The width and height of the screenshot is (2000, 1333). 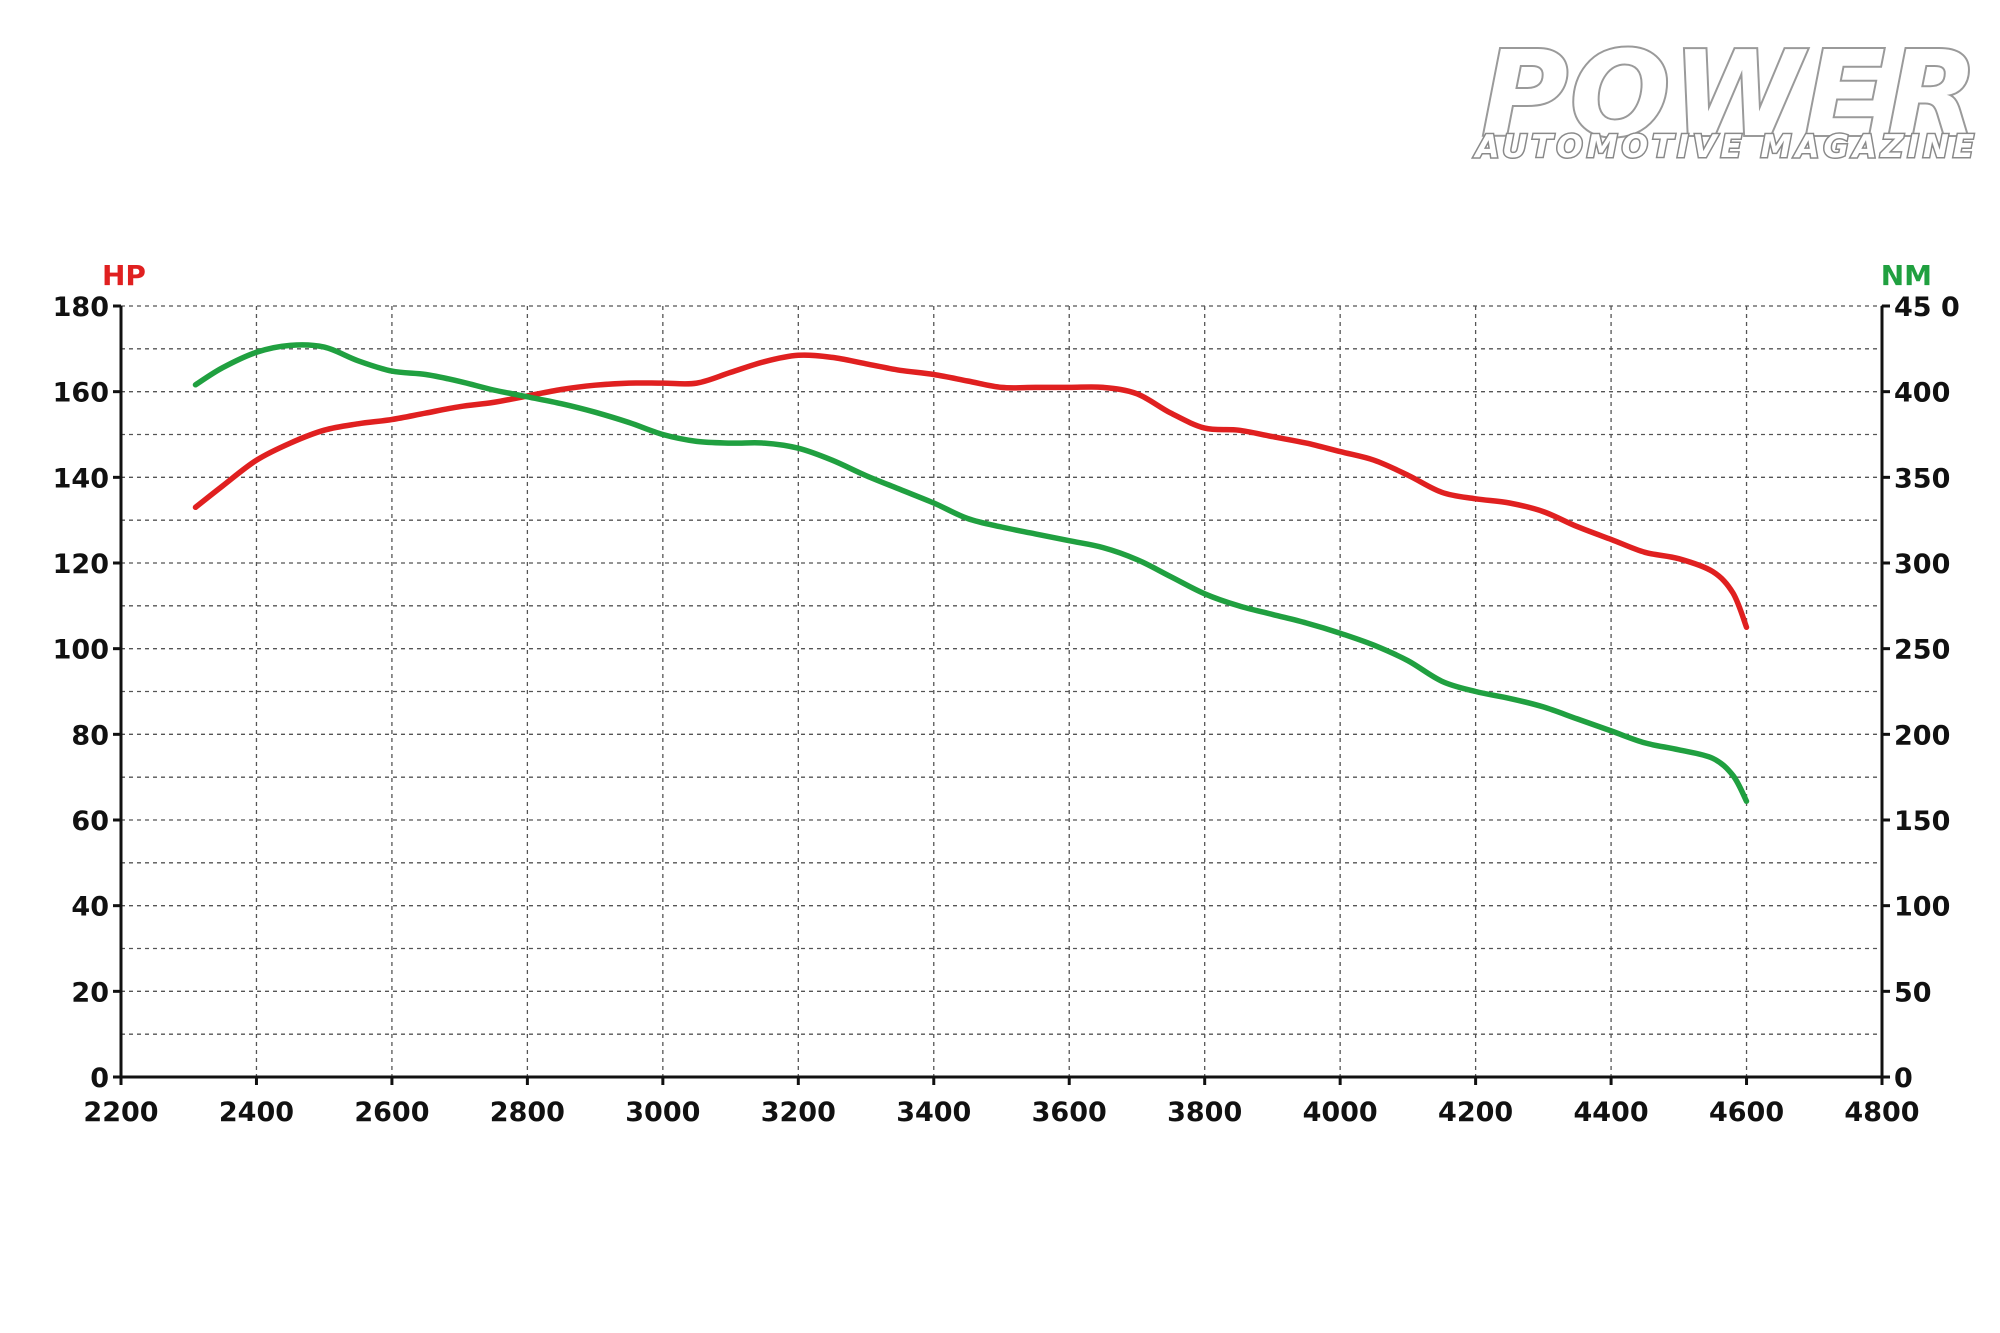 I want to click on left-tick-label: 20, so click(x=90, y=992).